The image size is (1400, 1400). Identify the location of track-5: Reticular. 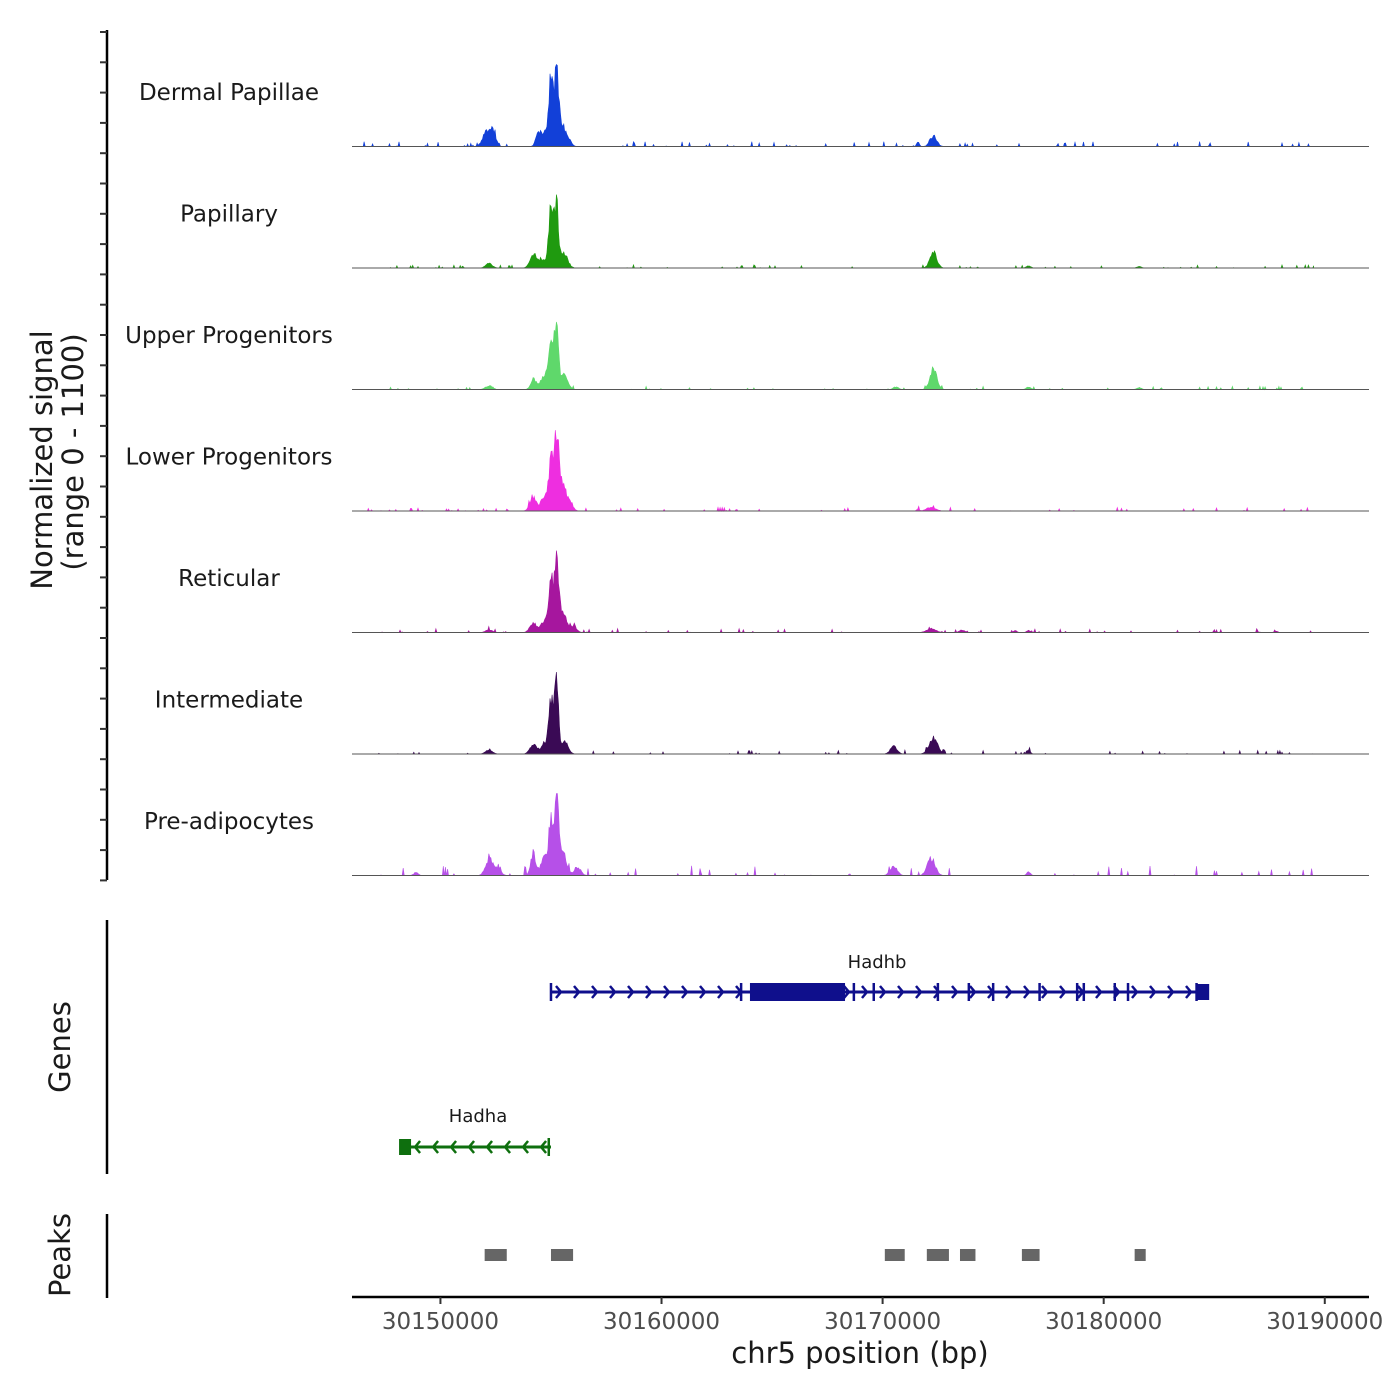
(773, 592).